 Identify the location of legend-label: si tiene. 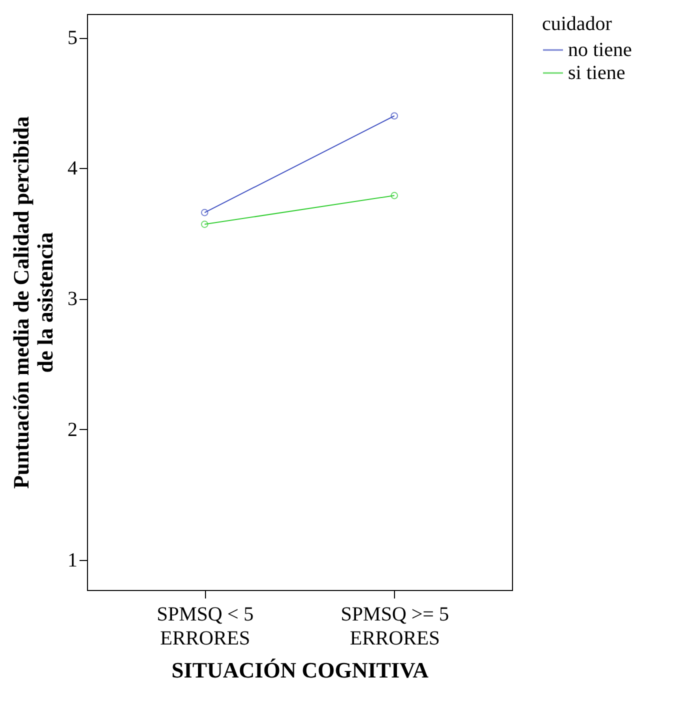
(597, 73).